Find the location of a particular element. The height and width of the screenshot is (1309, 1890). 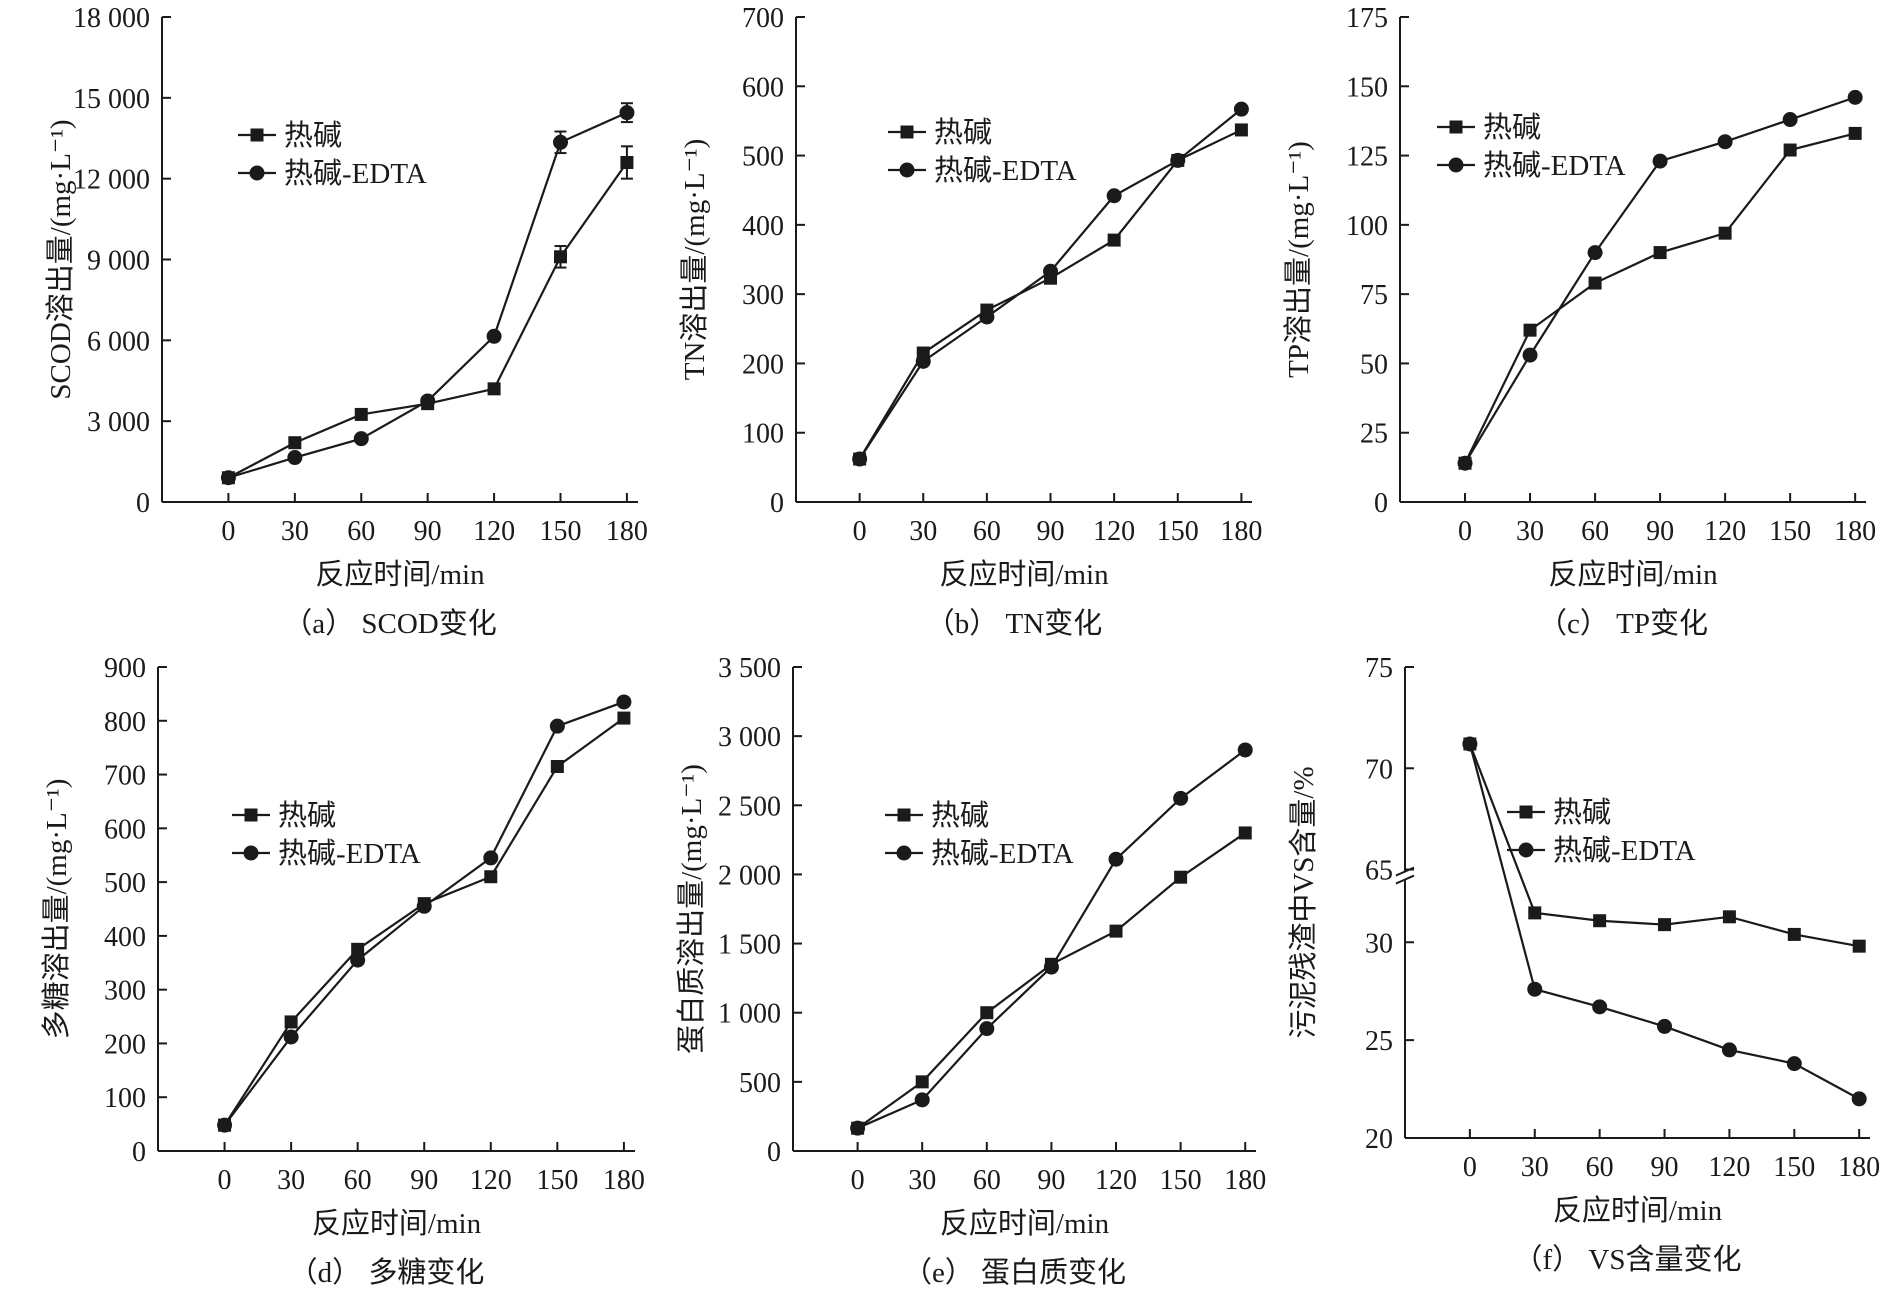

y-axis-title: TN溶出量/(mg·L⁻¹) is located at coordinates (694, 259).